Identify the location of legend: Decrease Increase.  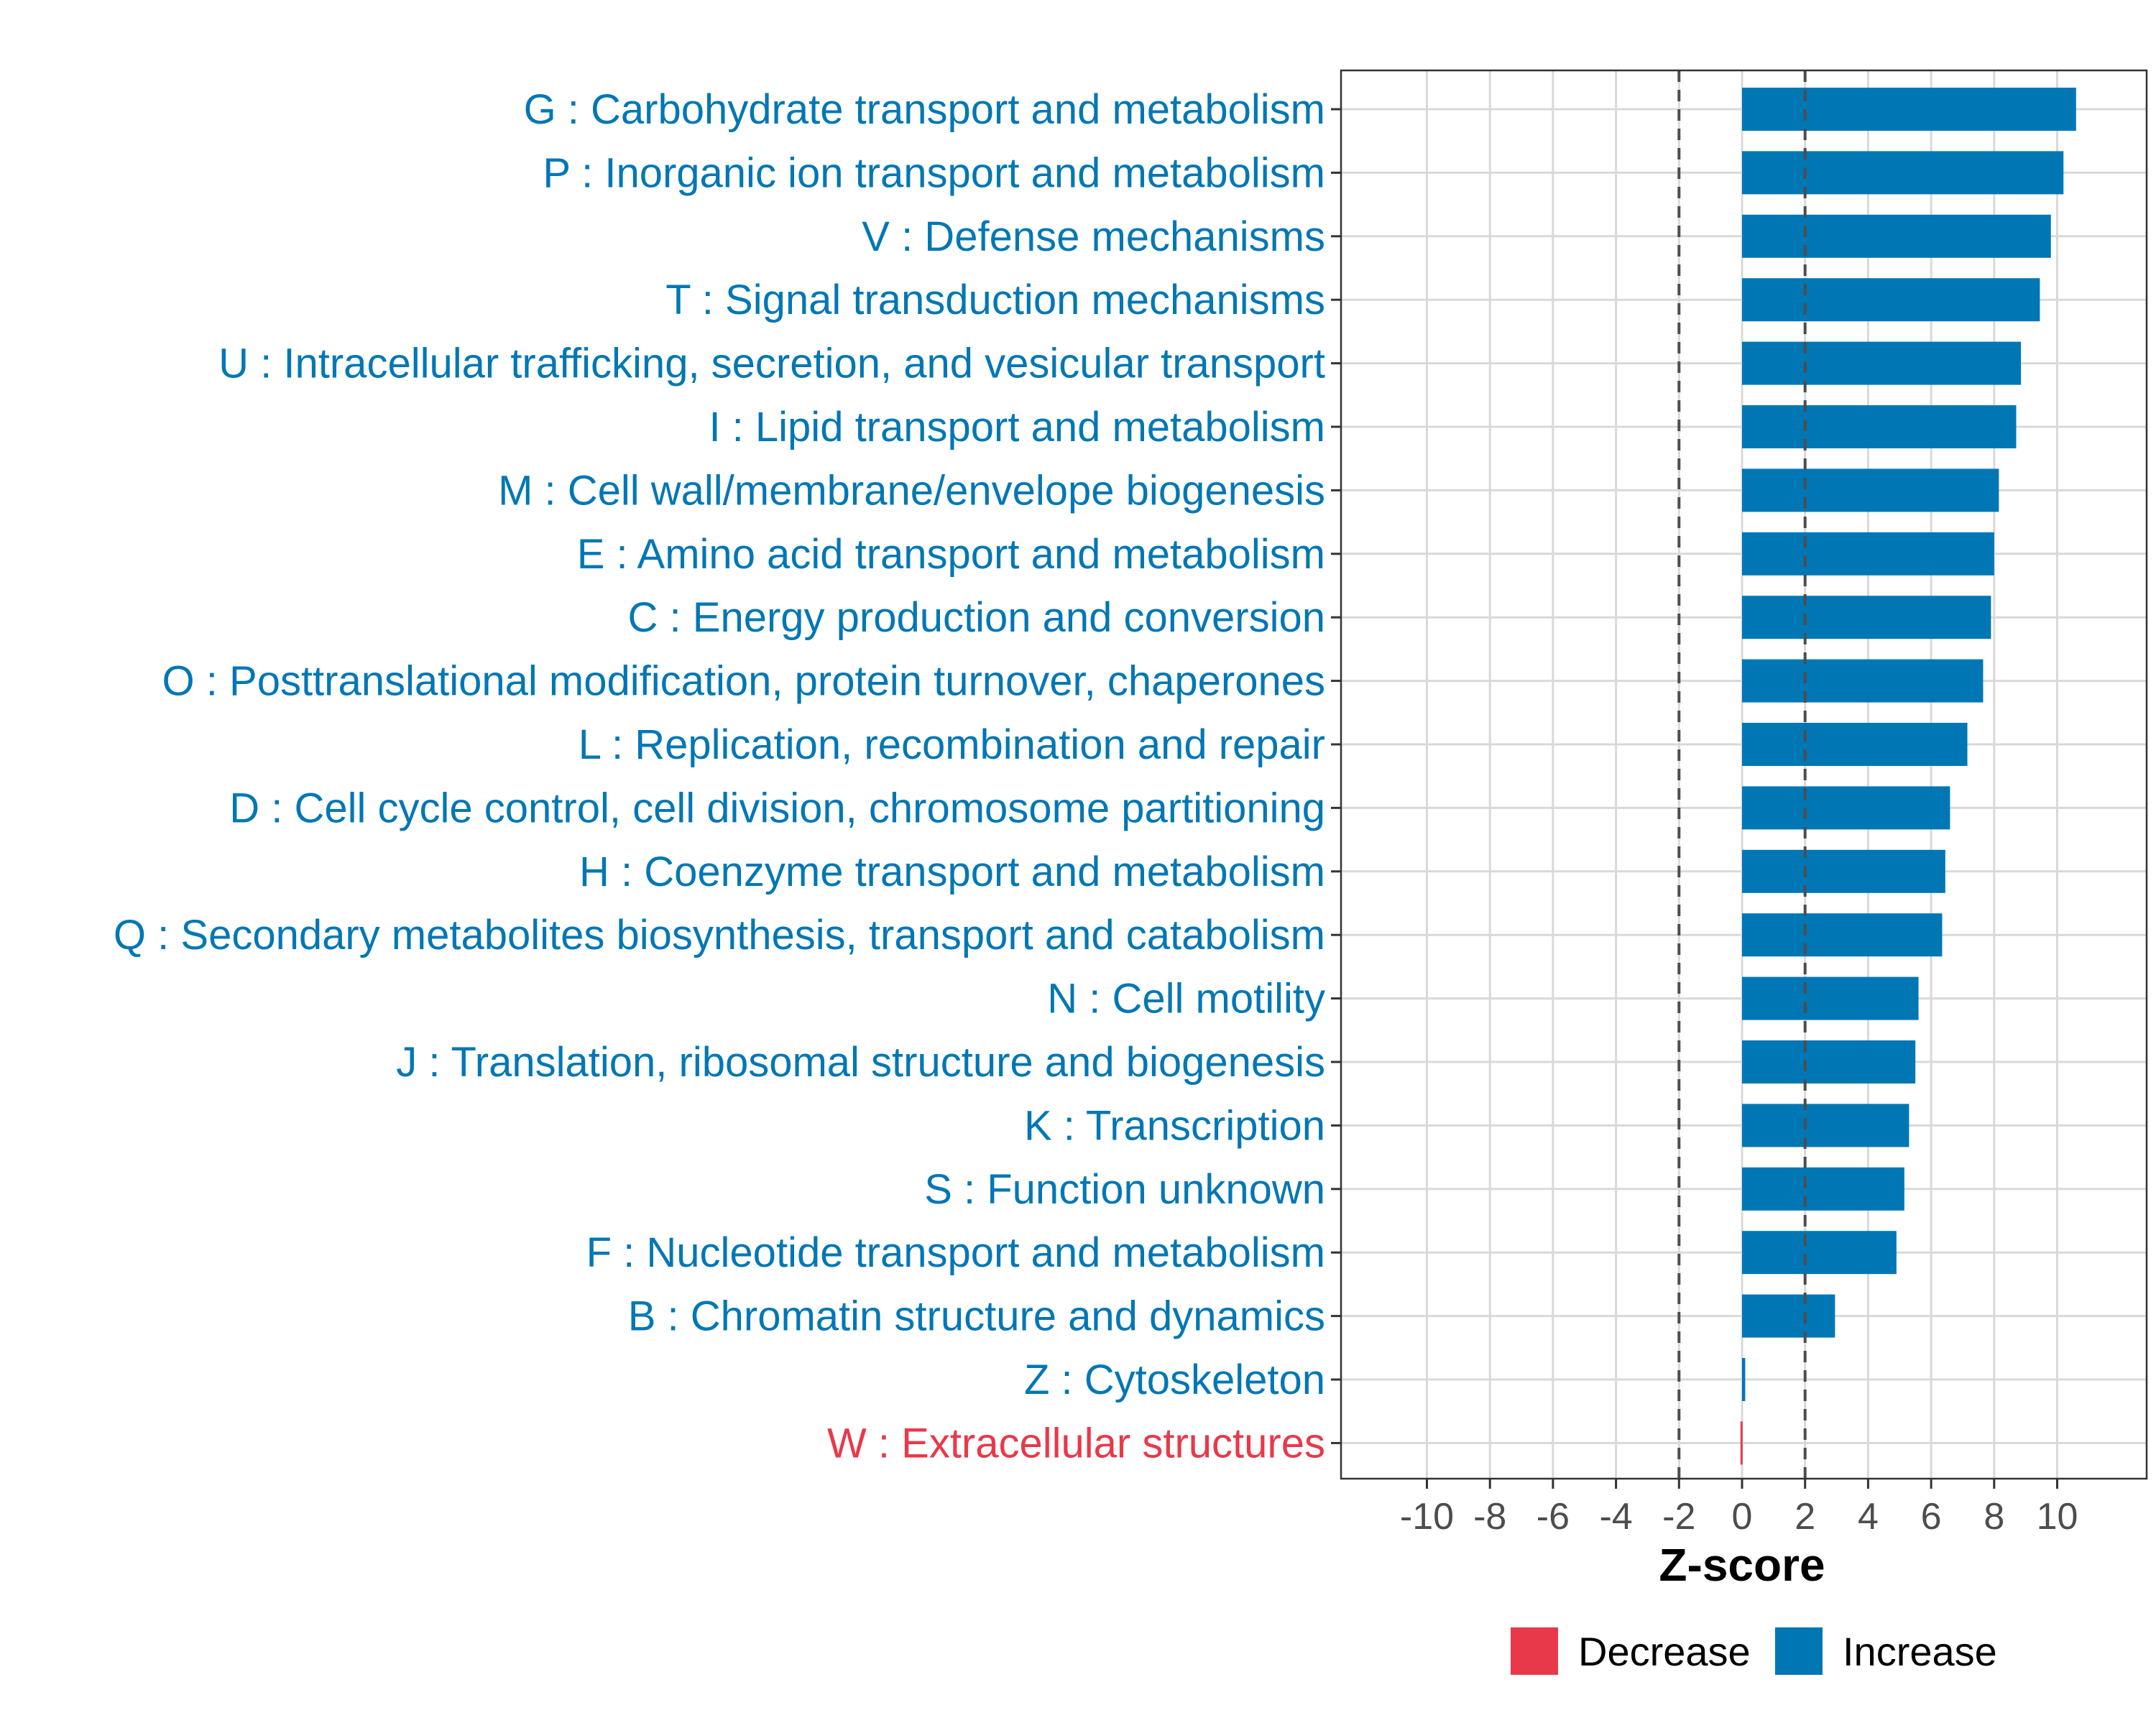
(1754, 1651).